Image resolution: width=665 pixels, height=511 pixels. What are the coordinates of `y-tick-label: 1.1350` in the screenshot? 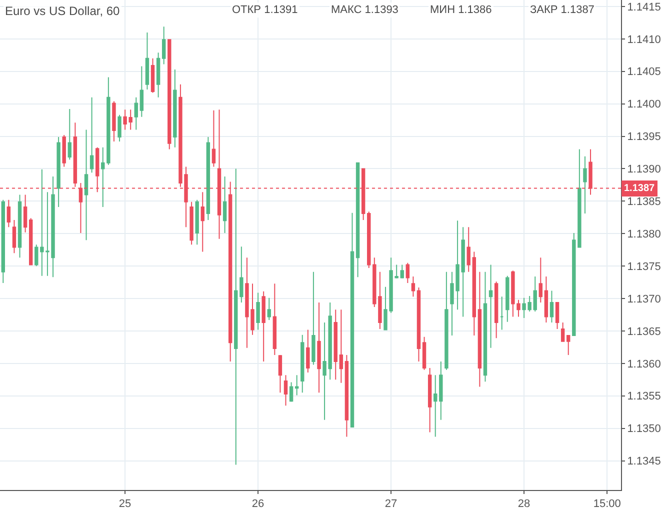 It's located at (644, 429).